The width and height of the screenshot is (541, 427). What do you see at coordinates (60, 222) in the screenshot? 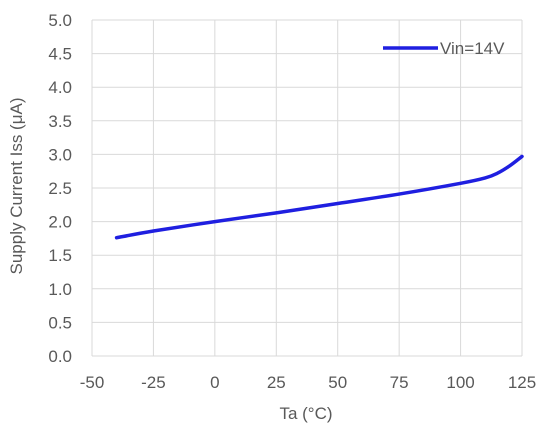
I see `y-tick-label: 2.0` at bounding box center [60, 222].